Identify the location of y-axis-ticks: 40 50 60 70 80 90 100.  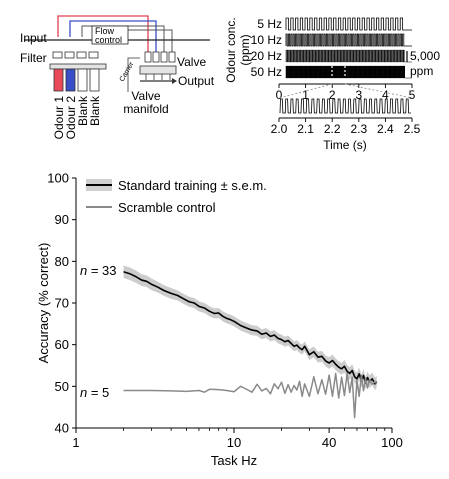
(61, 303).